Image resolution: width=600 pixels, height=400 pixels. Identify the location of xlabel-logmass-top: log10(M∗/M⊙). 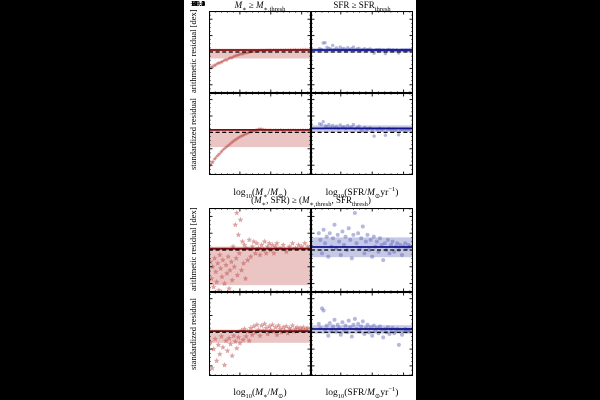
(260, 193).